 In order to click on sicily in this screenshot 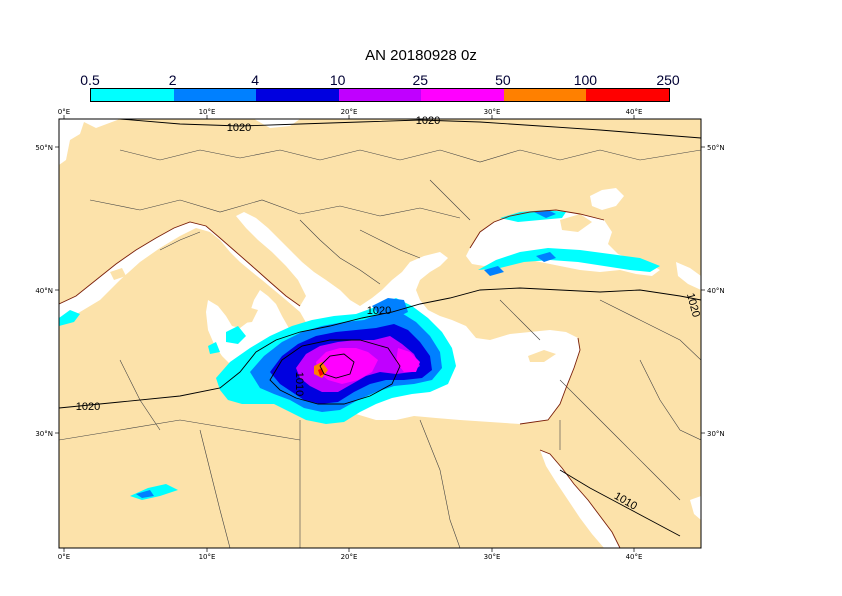, I will do `click(242, 315)`.